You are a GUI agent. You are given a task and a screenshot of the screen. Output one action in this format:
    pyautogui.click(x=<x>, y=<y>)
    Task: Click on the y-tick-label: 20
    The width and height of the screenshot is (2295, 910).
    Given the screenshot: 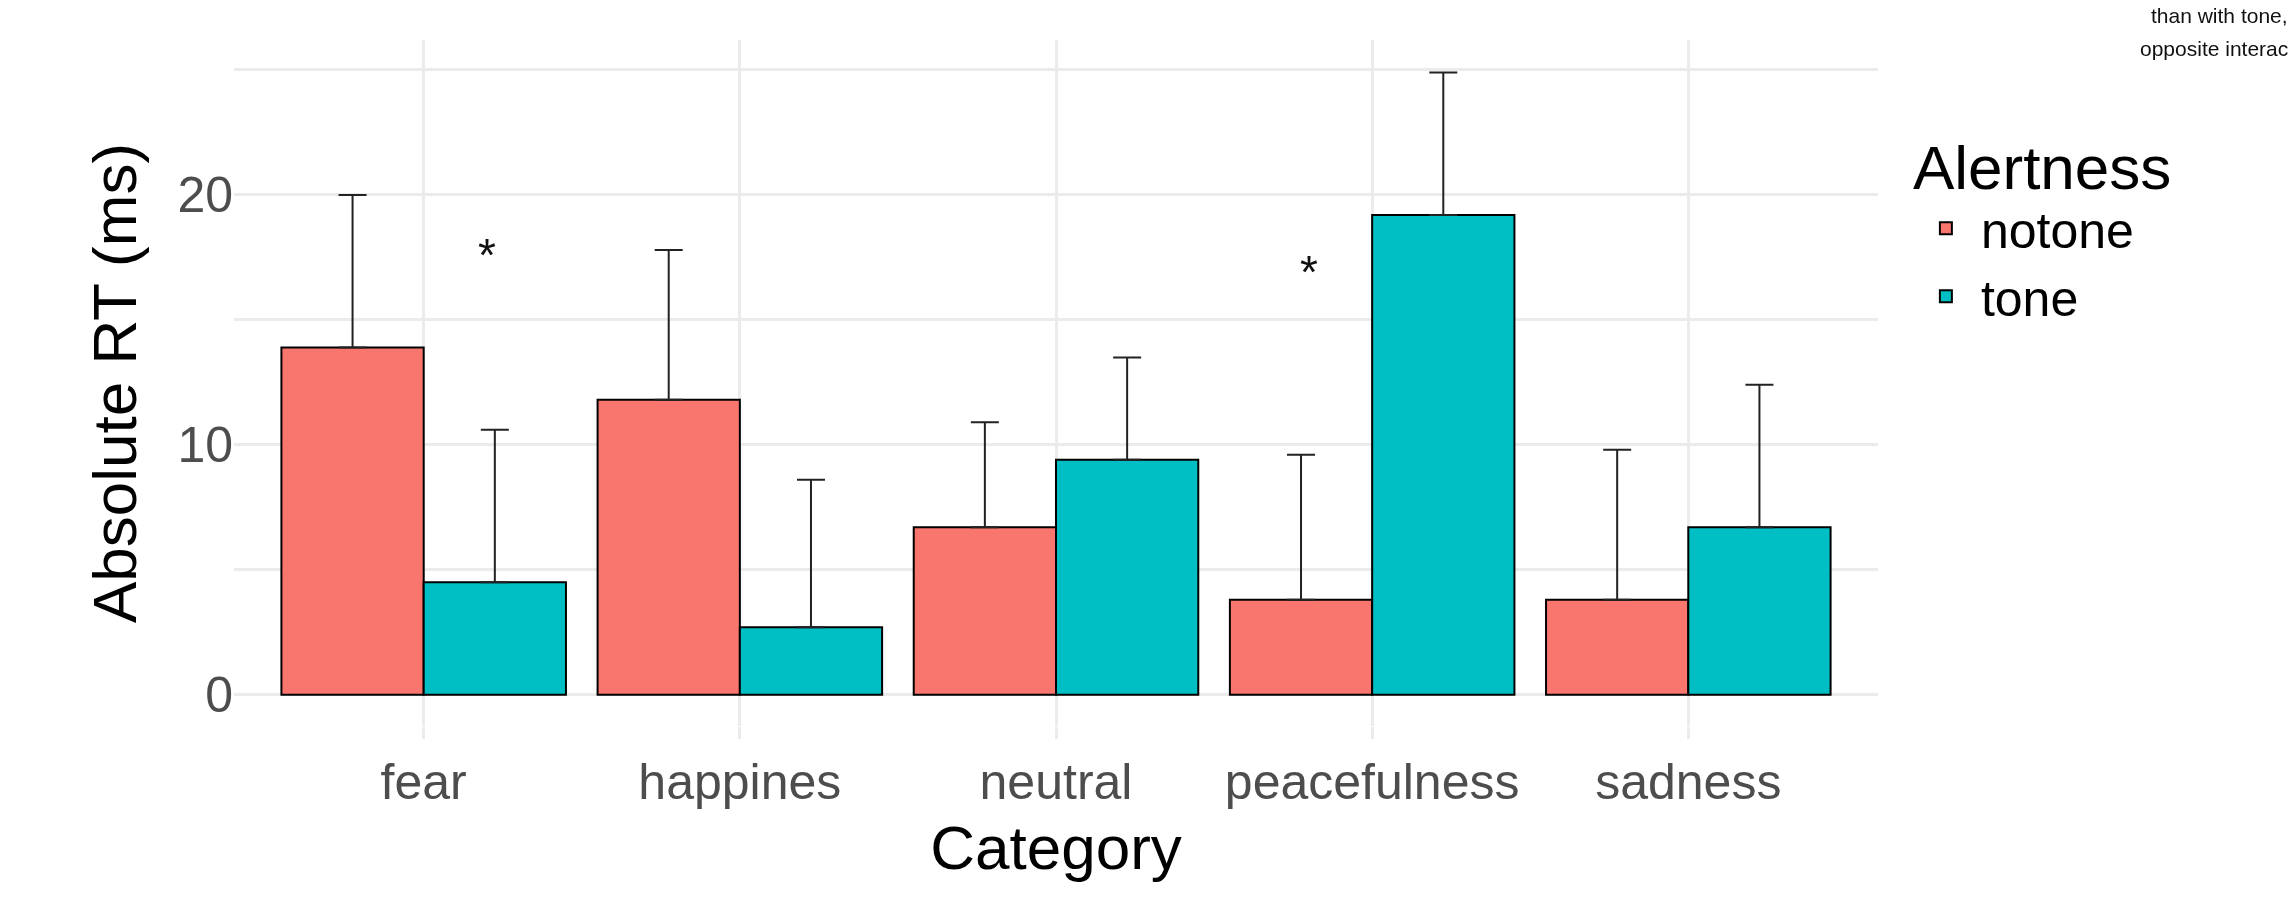 What is the action you would take?
    pyautogui.click(x=205, y=195)
    